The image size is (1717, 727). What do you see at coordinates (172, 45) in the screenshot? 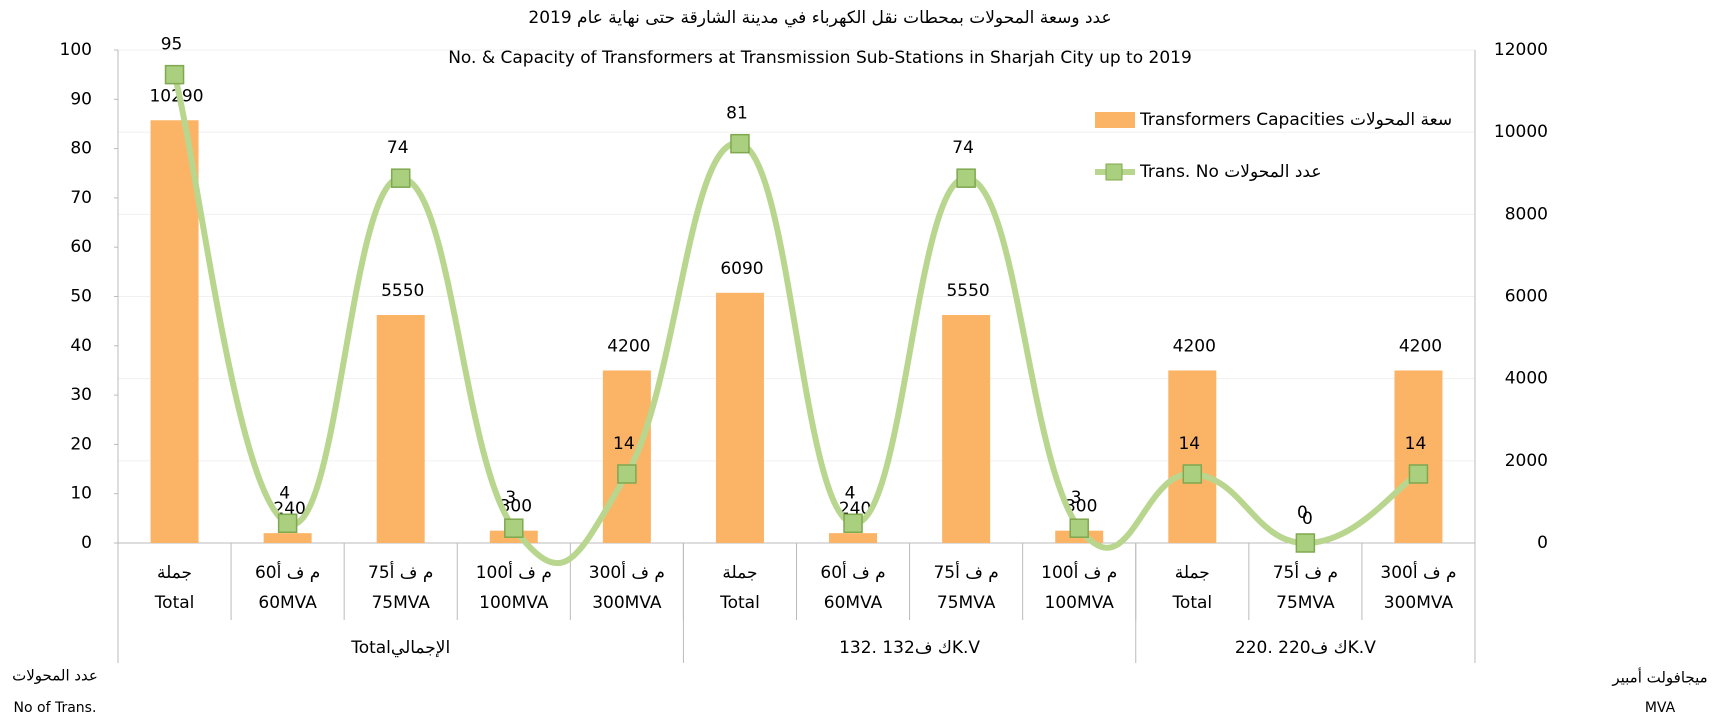
I see `data-label: 95` at bounding box center [172, 45].